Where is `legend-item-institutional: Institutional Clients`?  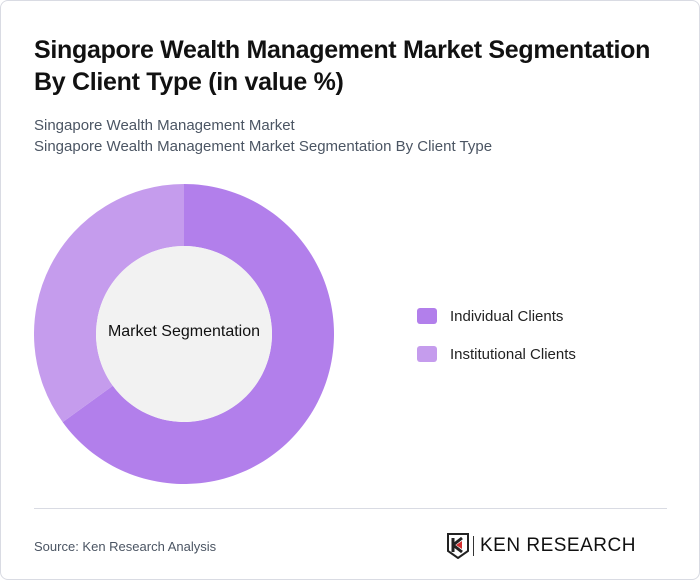
legend-item-institutional: Institutional Clients is located at coordinates (496, 354).